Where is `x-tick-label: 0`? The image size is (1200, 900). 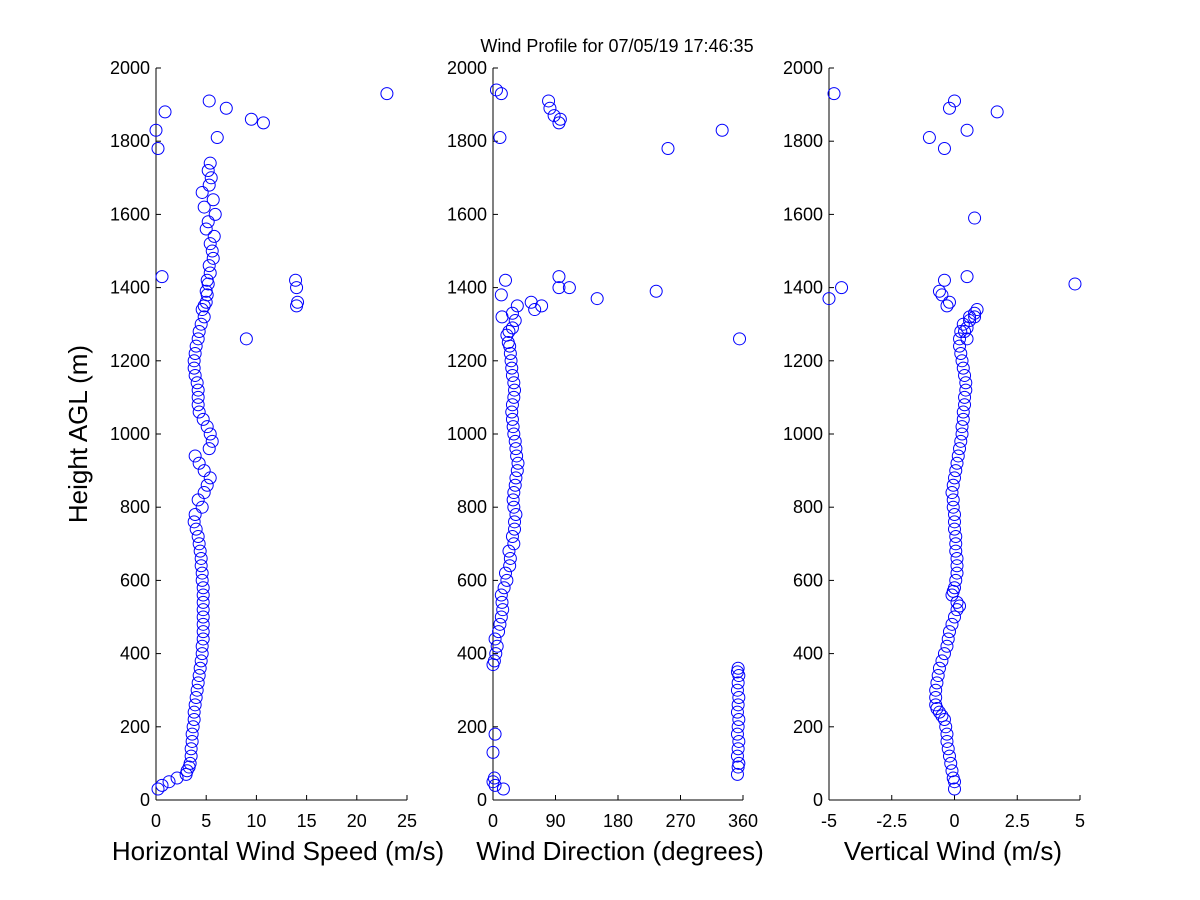
x-tick-label: 0 is located at coordinates (954, 821).